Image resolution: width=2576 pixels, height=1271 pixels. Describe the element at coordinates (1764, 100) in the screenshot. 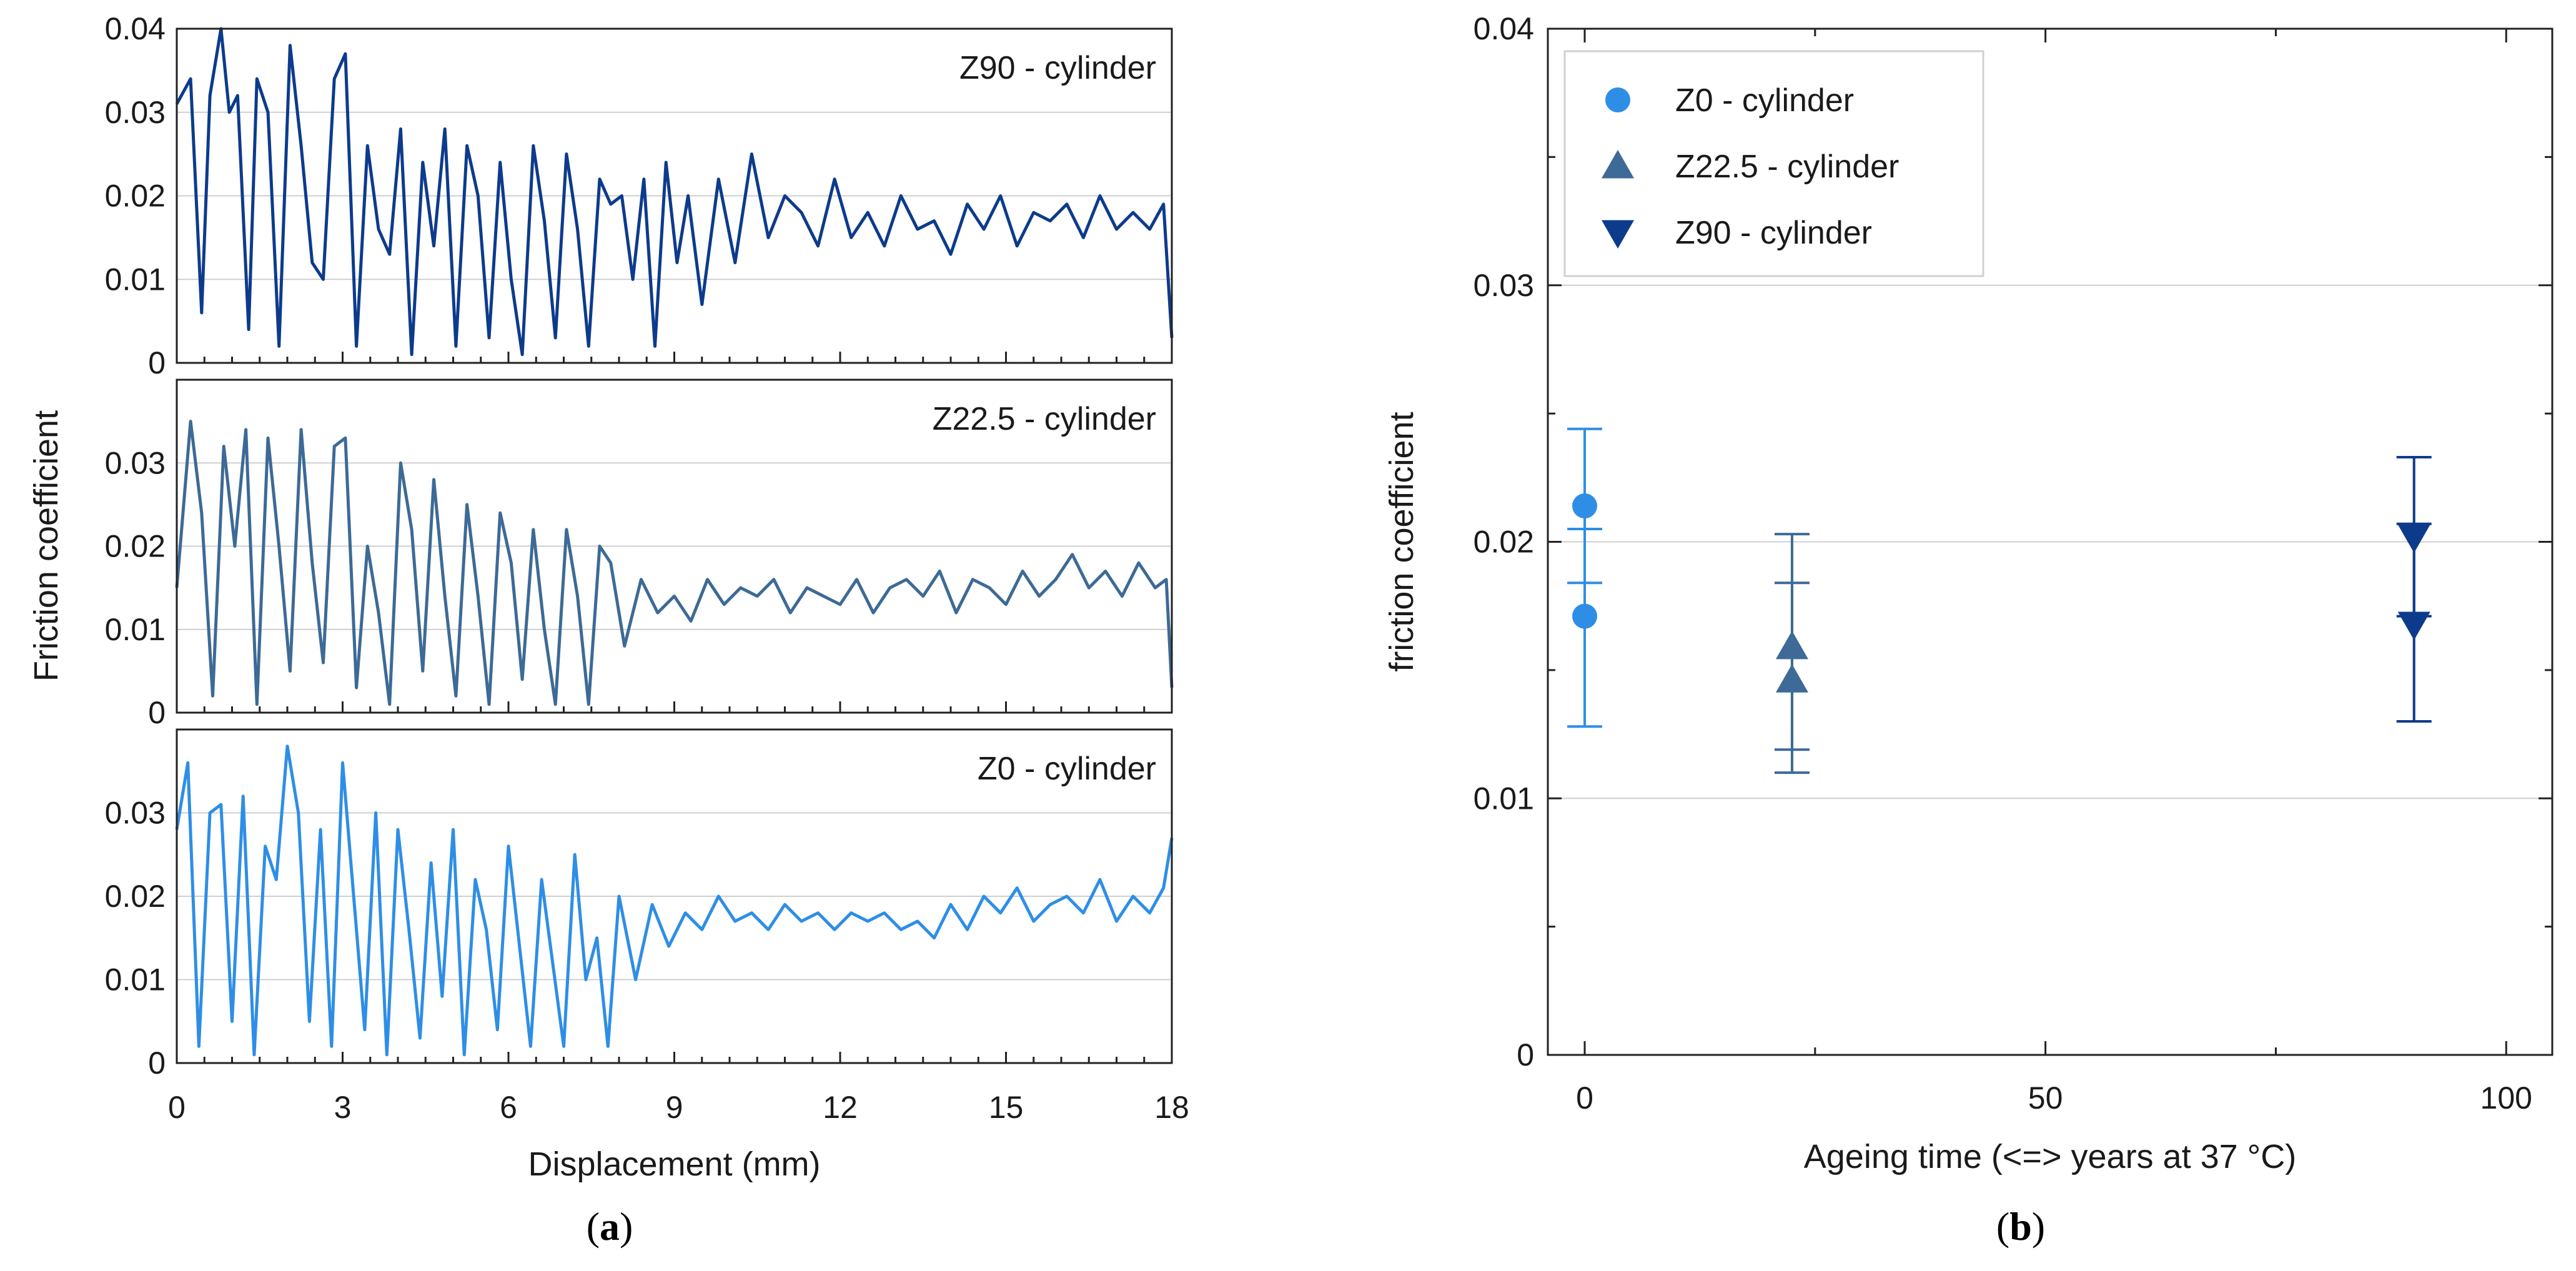

I see `panel-b-legend-label-0: Z0 - cylinder` at that location.